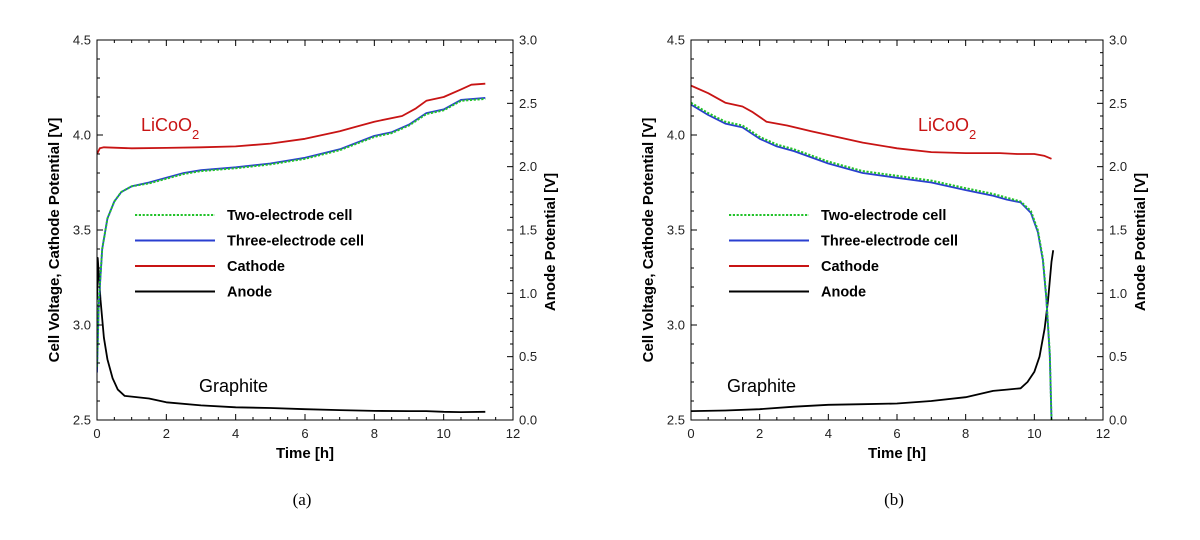 The image size is (1200, 540). I want to click on annotation-graphite-b: Graphite, so click(761, 386).